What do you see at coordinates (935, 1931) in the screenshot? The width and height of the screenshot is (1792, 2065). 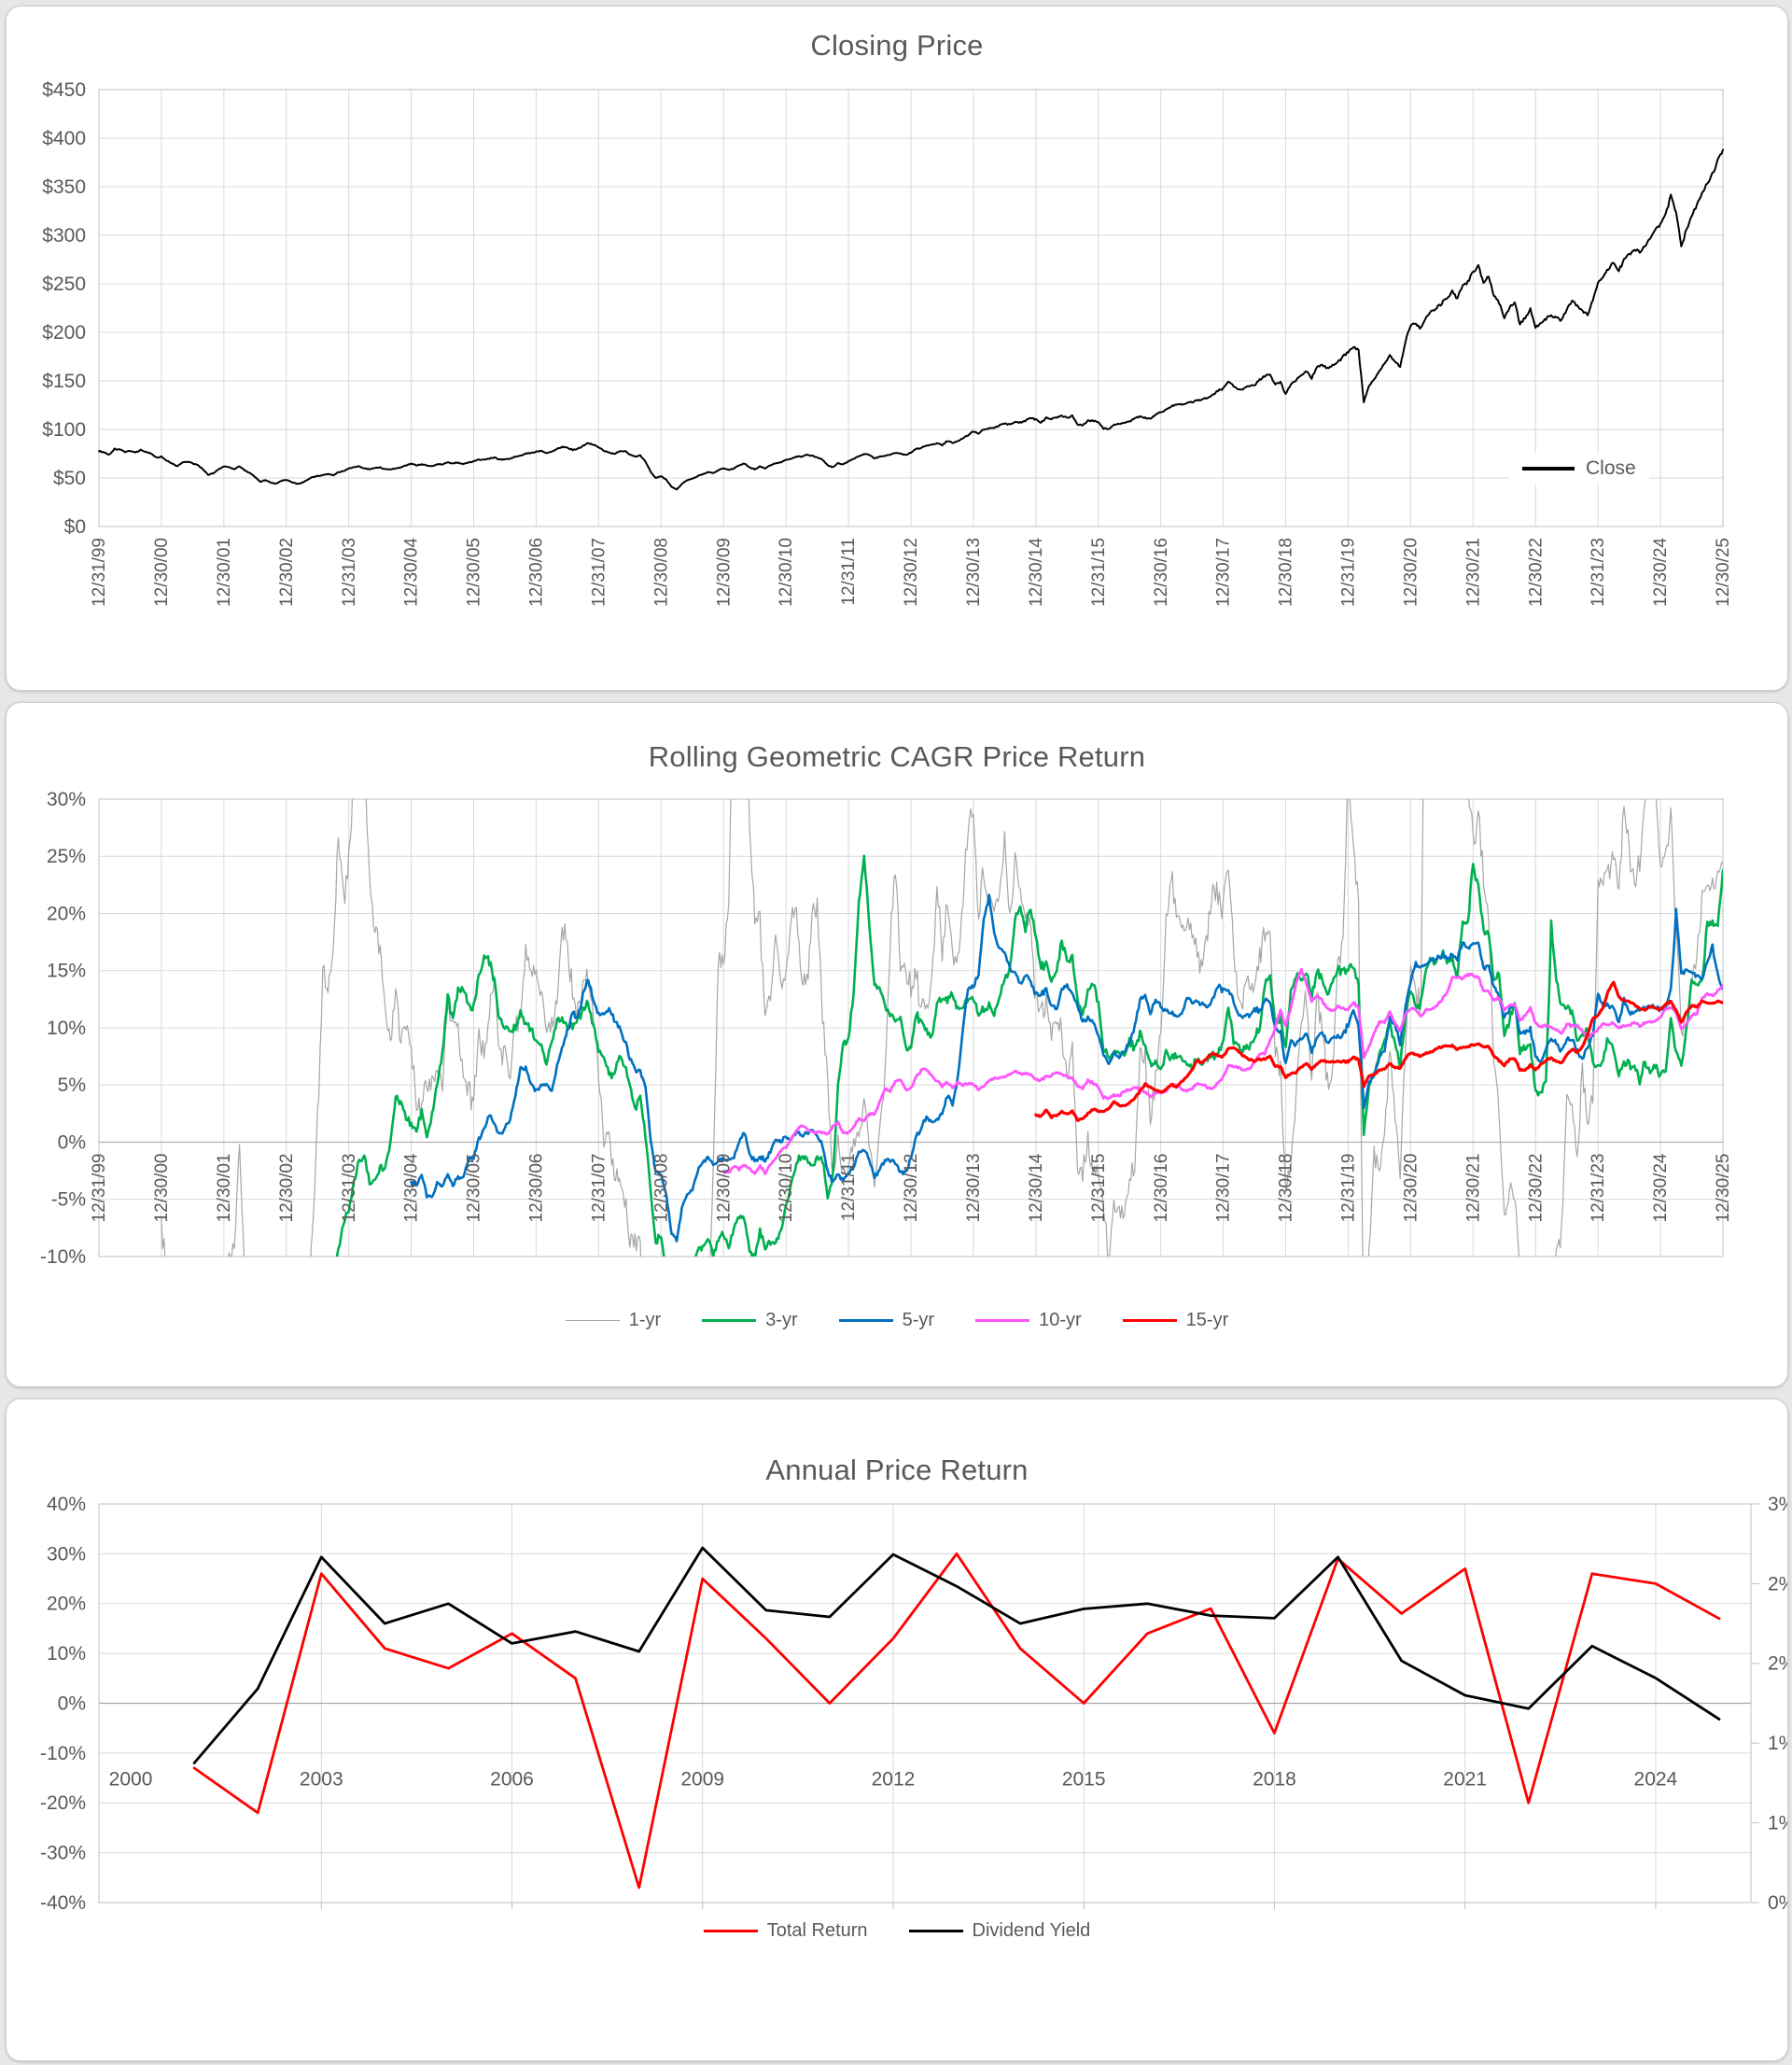 I see `legend-dividend-yield-swatch` at bounding box center [935, 1931].